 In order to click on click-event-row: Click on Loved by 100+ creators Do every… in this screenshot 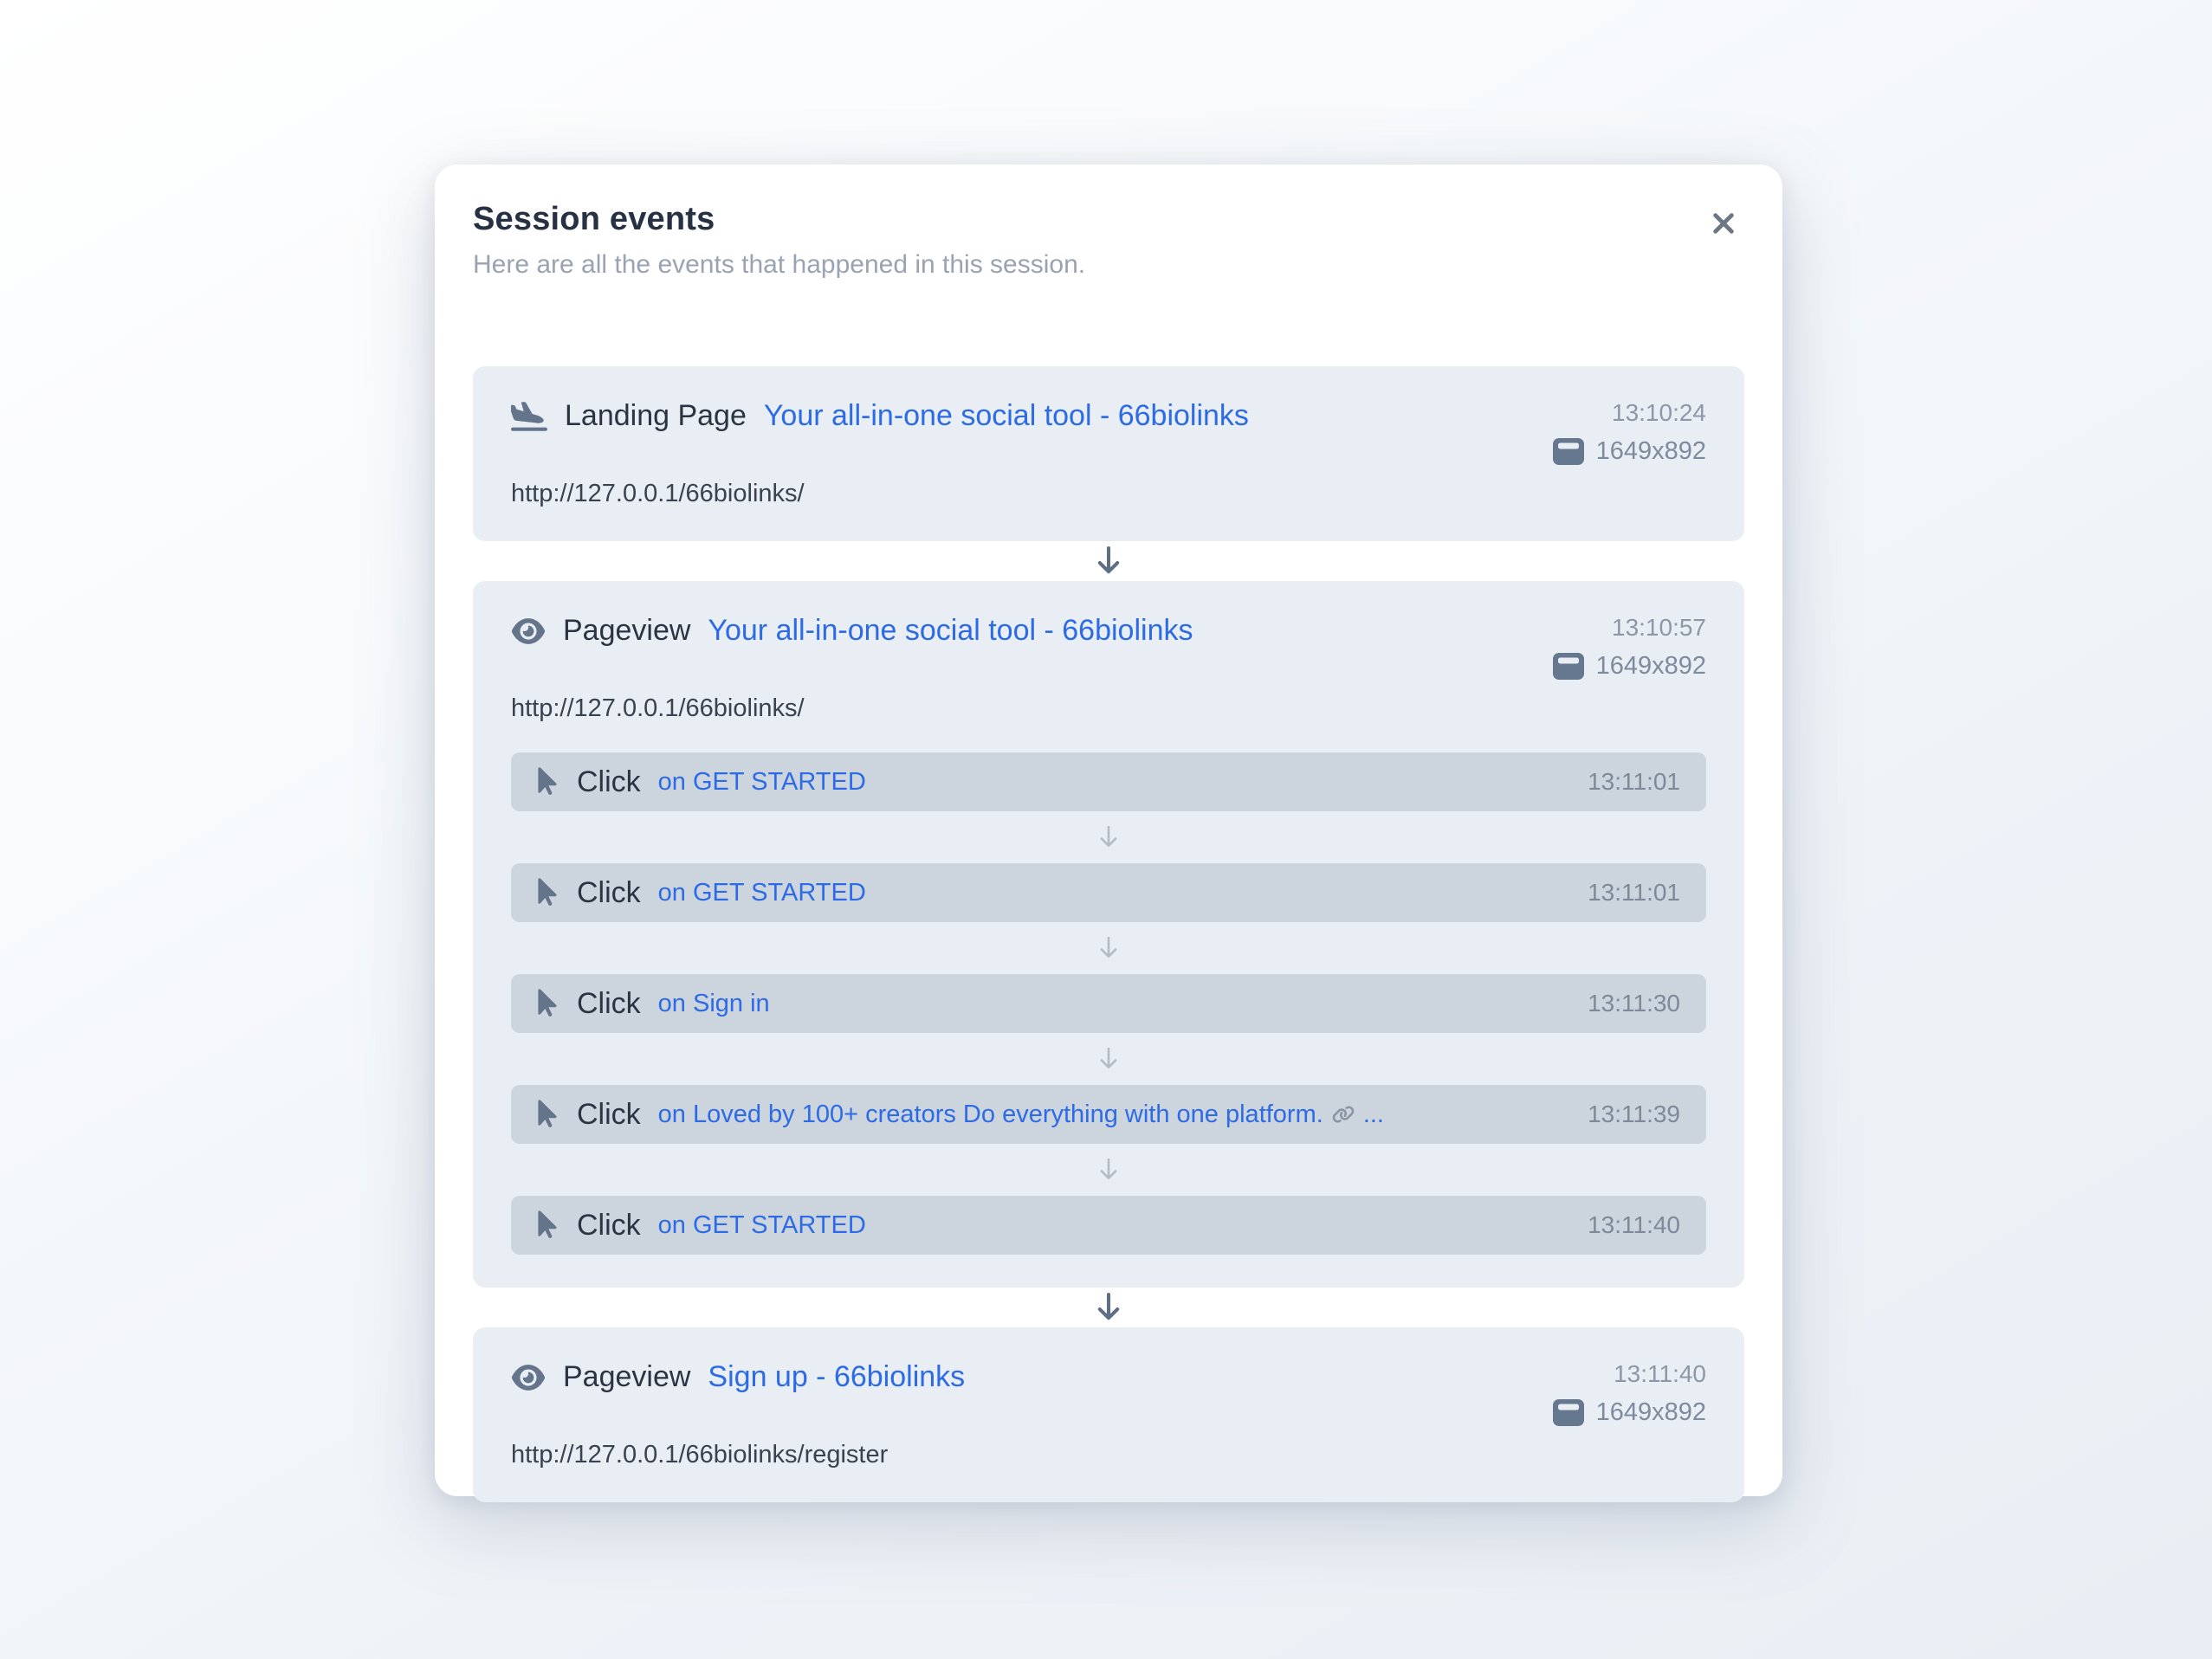, I will do `click(1108, 1114)`.